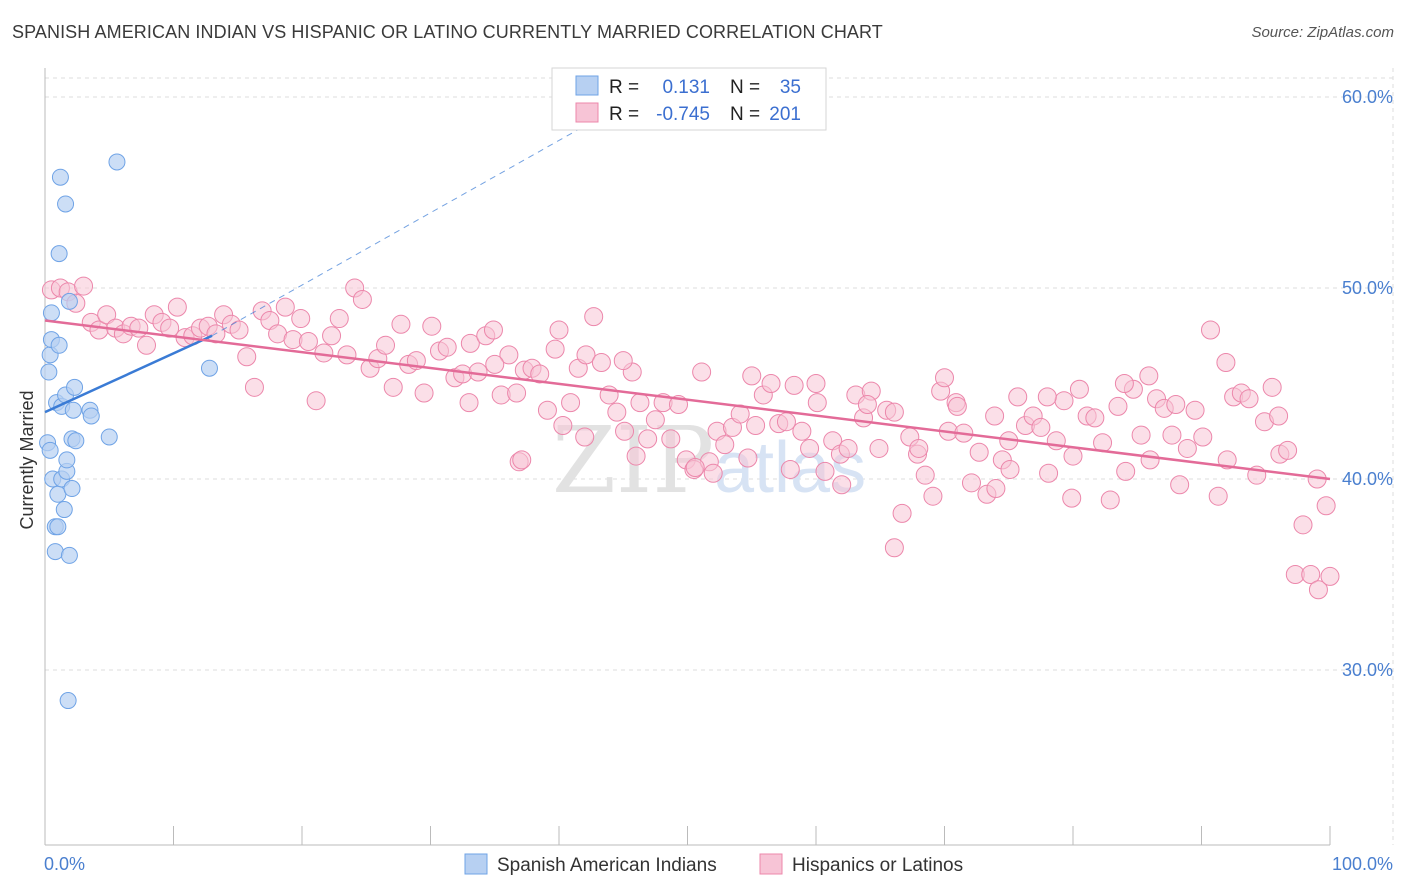 The image size is (1406, 892). Describe the element at coordinates (1362, 864) in the screenshot. I see `x-tick-label-max: 100.0%` at that location.